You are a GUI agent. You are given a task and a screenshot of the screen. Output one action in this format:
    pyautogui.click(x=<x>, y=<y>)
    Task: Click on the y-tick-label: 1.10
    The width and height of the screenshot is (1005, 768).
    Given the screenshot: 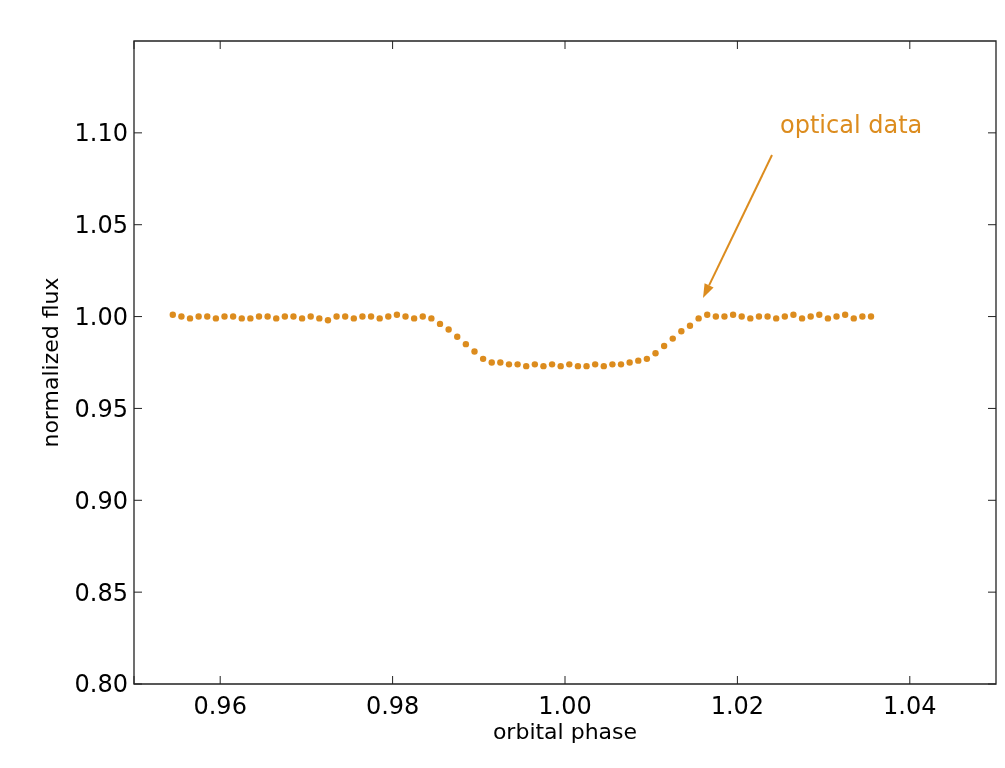 What is the action you would take?
    pyautogui.click(x=101, y=133)
    